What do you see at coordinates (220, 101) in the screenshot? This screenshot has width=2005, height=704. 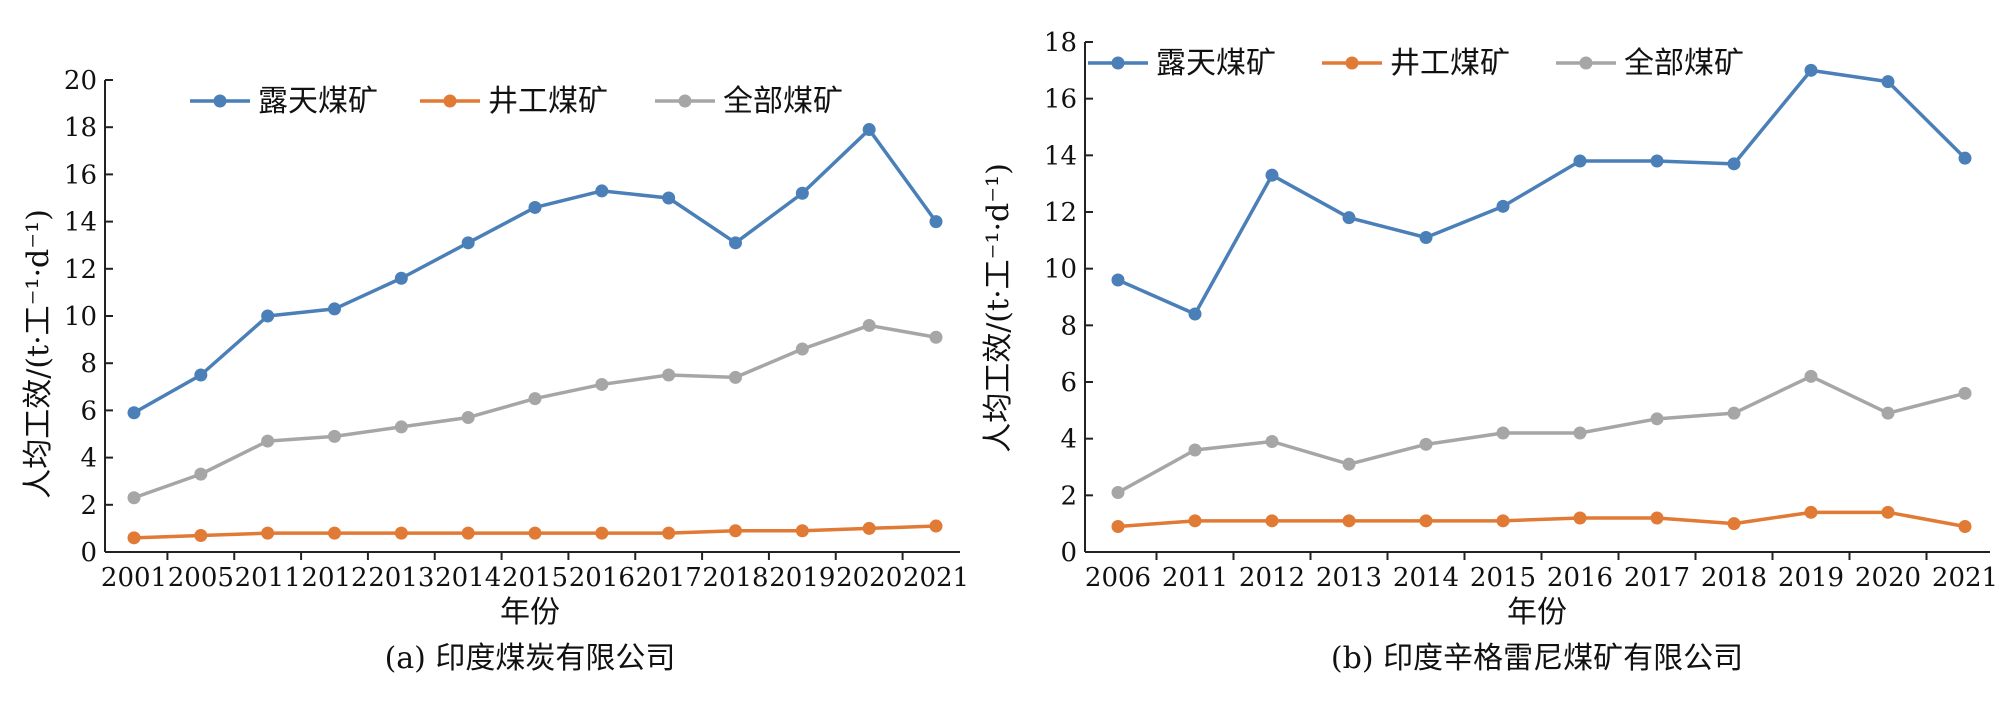 I see `legend-swatch-marker-open_pit` at bounding box center [220, 101].